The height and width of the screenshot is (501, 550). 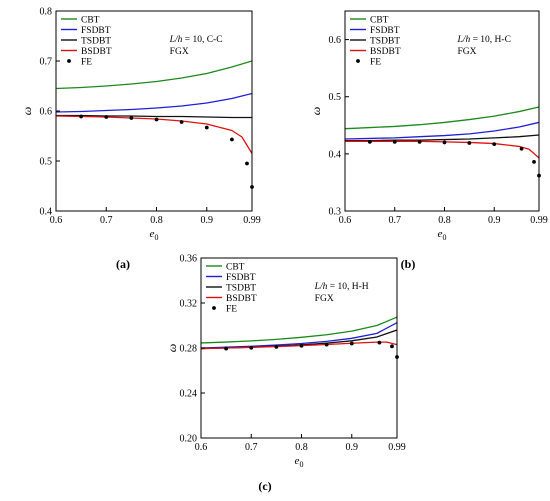 I want to click on y-tick-label: 0.20, so click(x=189, y=439).